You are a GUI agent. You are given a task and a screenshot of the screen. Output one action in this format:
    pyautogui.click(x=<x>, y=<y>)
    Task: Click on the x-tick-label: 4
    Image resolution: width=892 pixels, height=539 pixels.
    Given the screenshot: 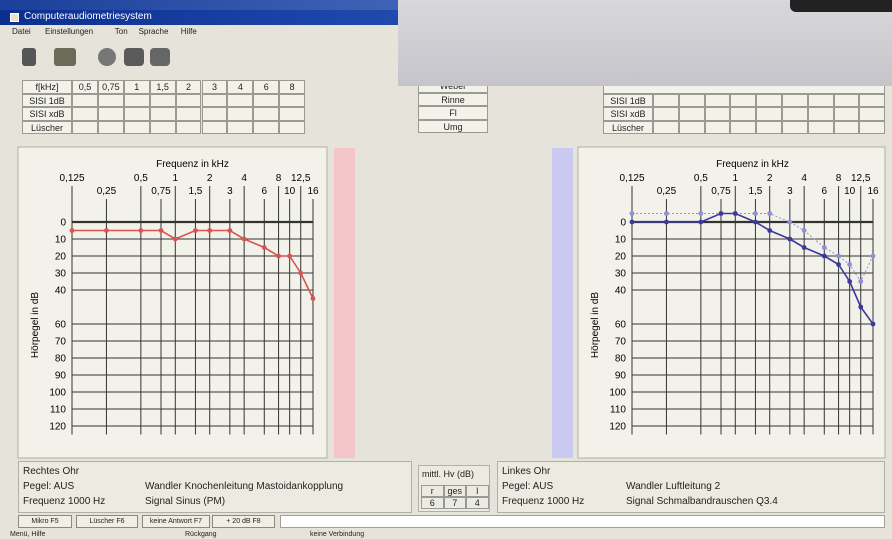 What is the action you would take?
    pyautogui.click(x=244, y=178)
    